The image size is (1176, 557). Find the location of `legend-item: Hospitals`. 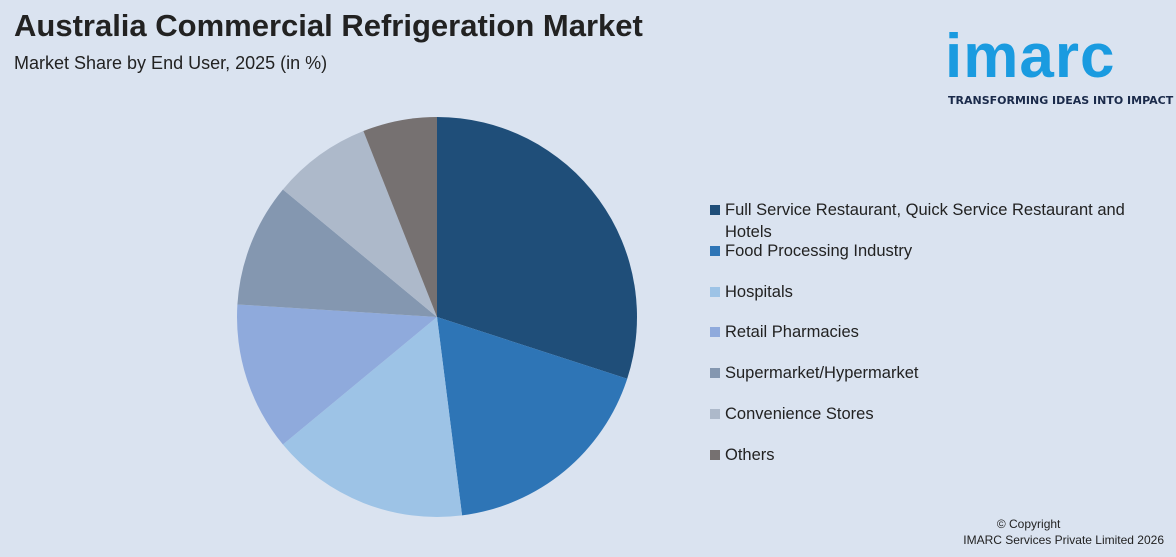

legend-item: Hospitals is located at coordinates (922, 292).